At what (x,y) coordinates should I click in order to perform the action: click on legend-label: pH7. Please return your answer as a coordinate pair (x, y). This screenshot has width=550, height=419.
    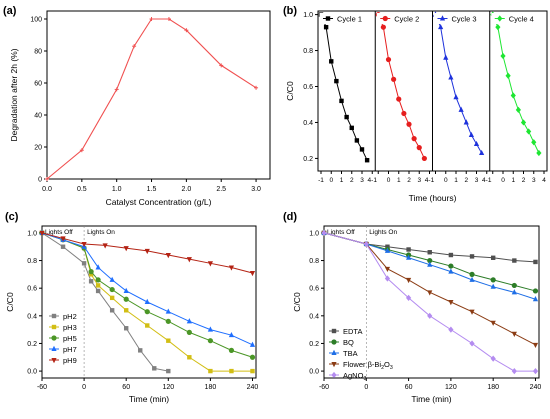
    Looking at the image, I should click on (70, 349).